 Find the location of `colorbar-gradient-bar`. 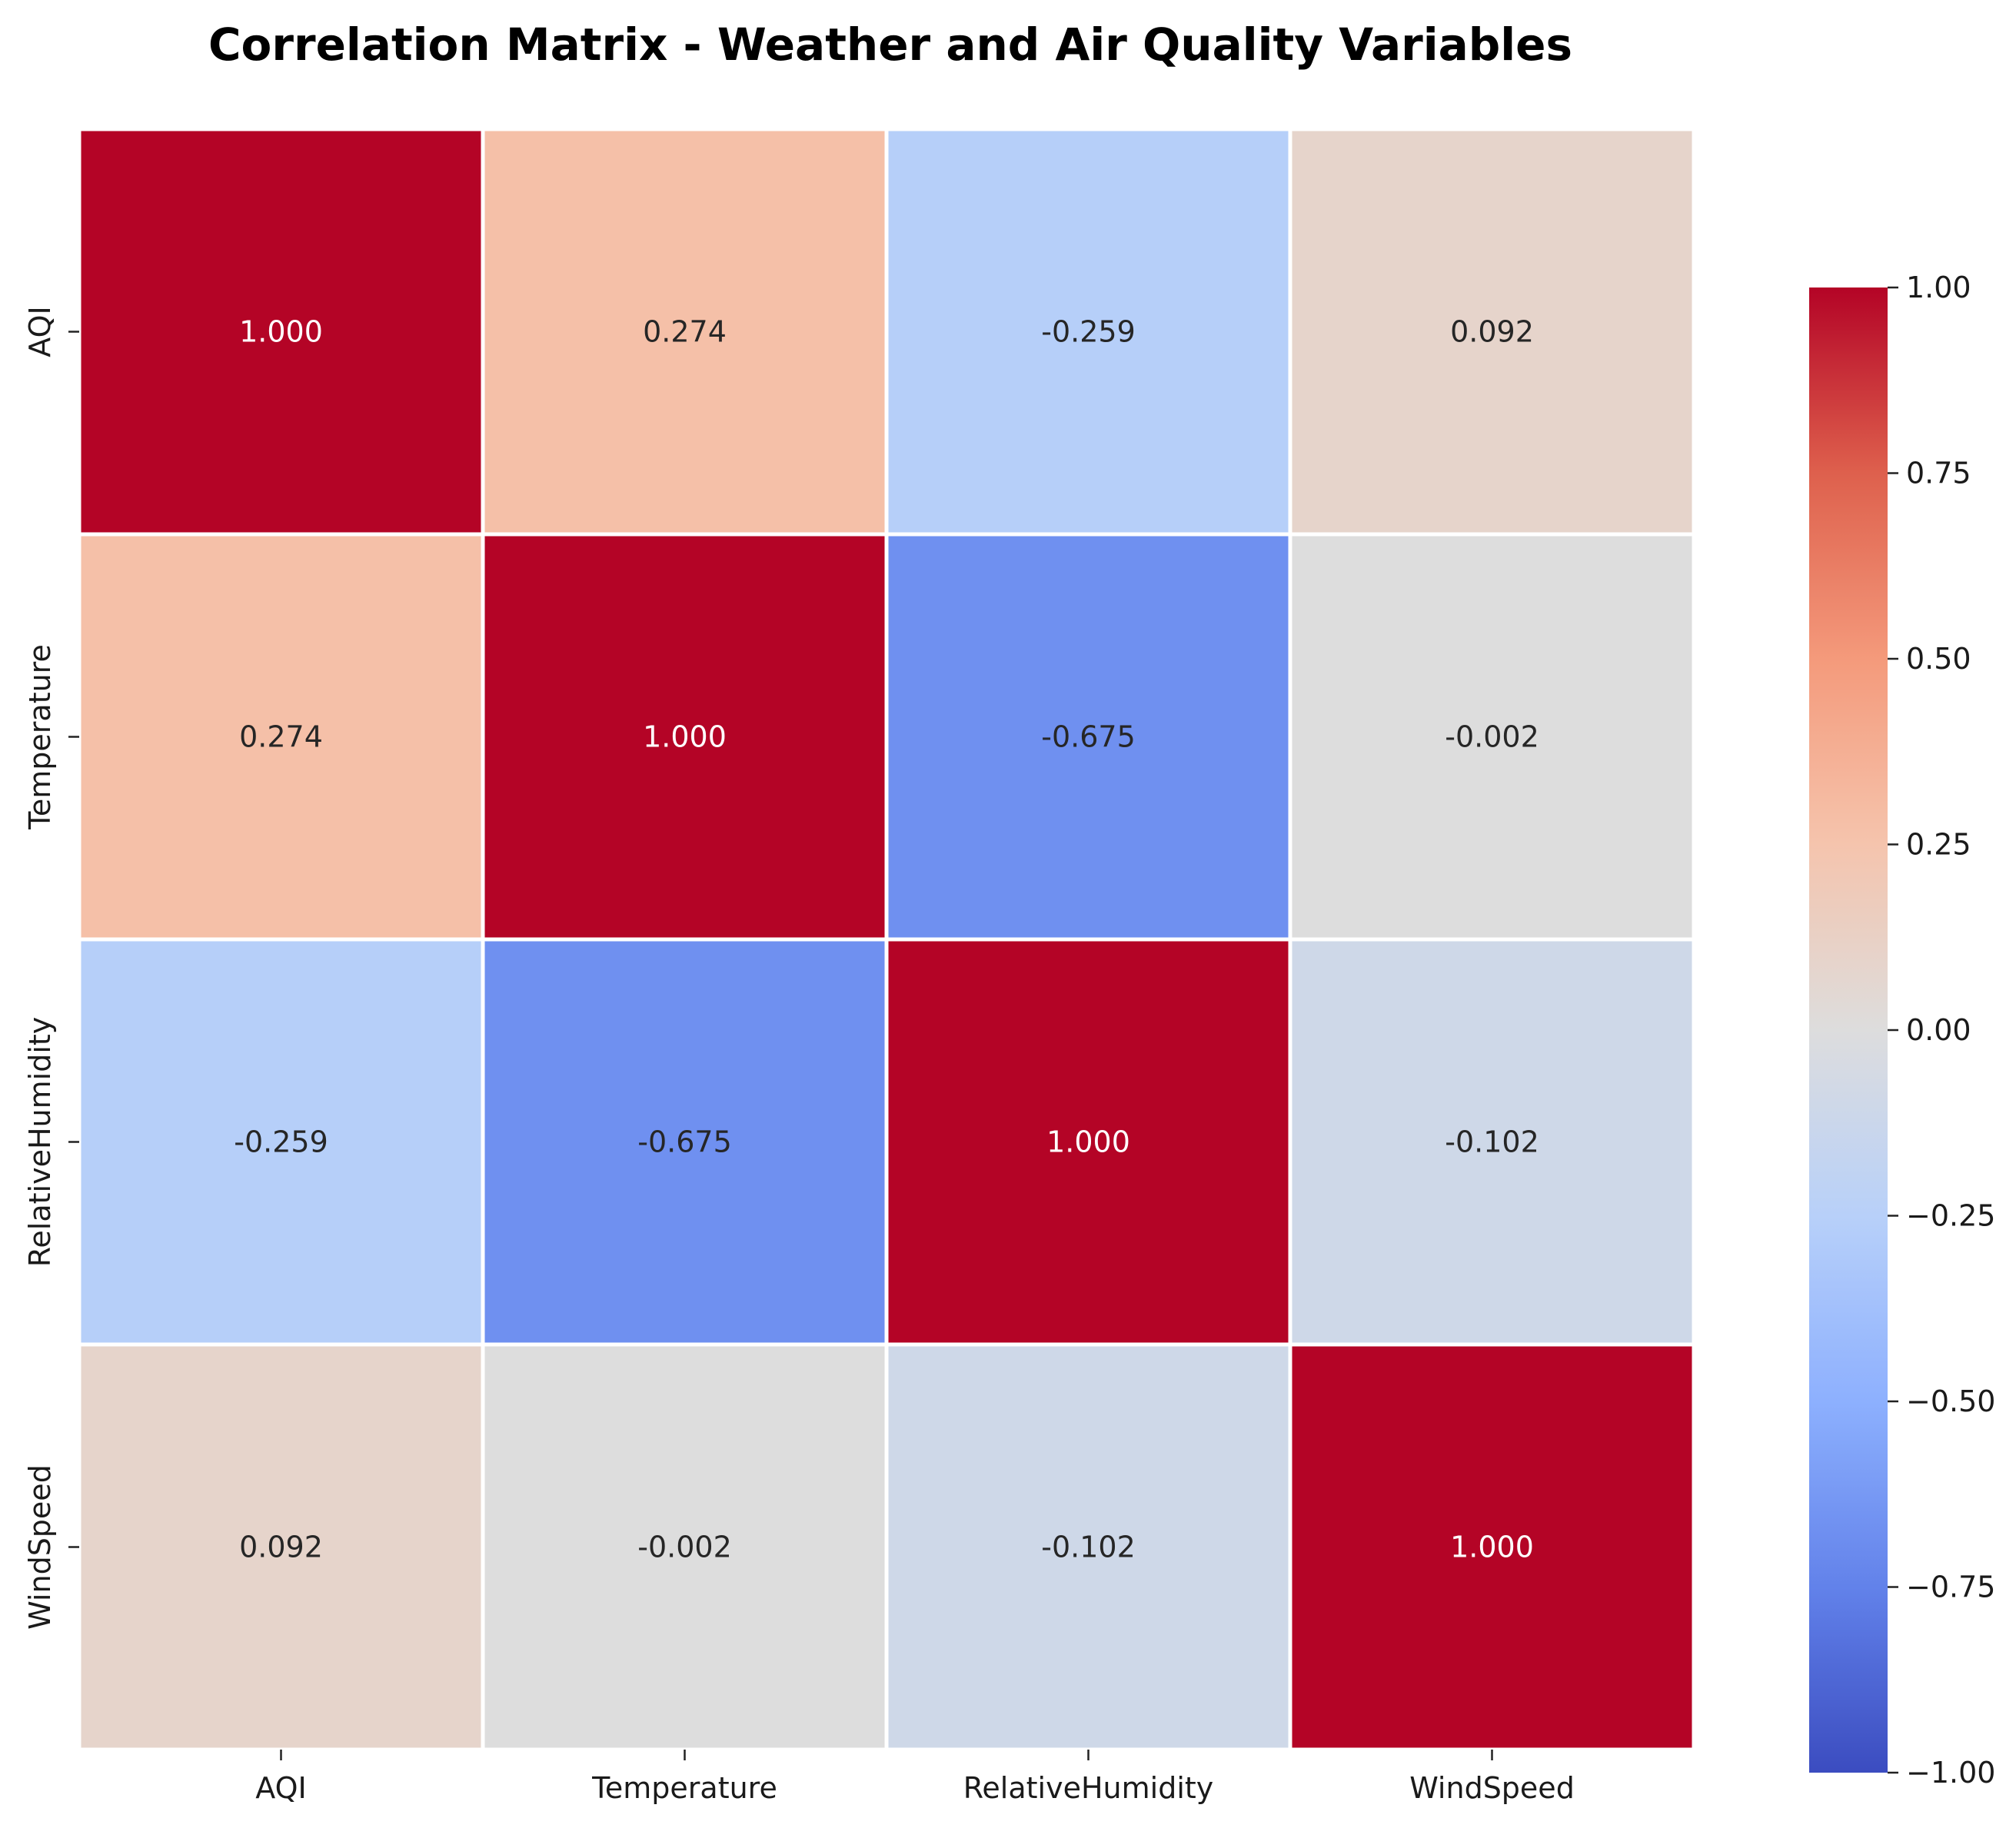

colorbar-gradient-bar is located at coordinates (1848, 1030).